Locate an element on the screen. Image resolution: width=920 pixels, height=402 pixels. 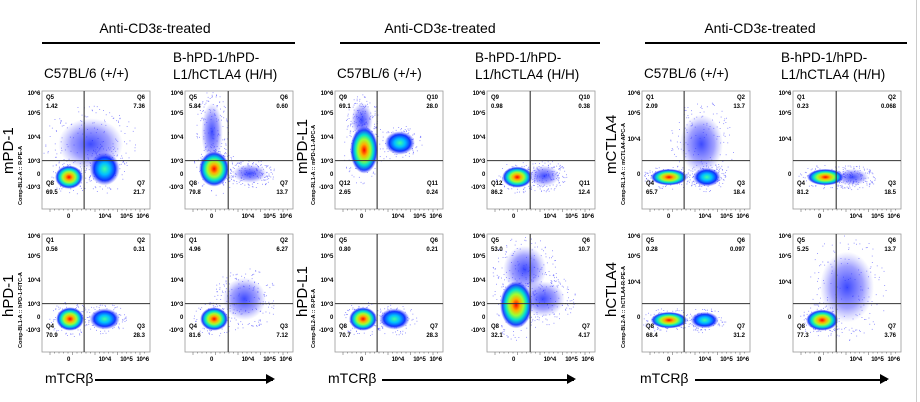
quadrant-percentage: 2.09 is located at coordinates (652, 107).